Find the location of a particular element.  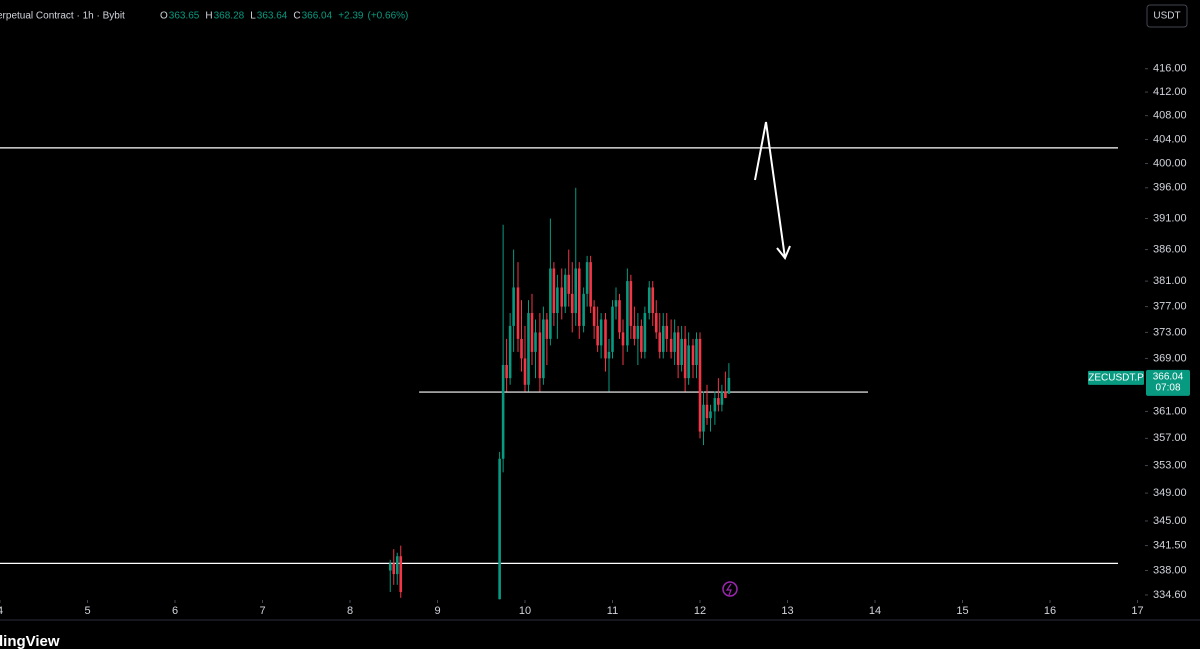

y-tick-label: 404.00 is located at coordinates (1170, 139).